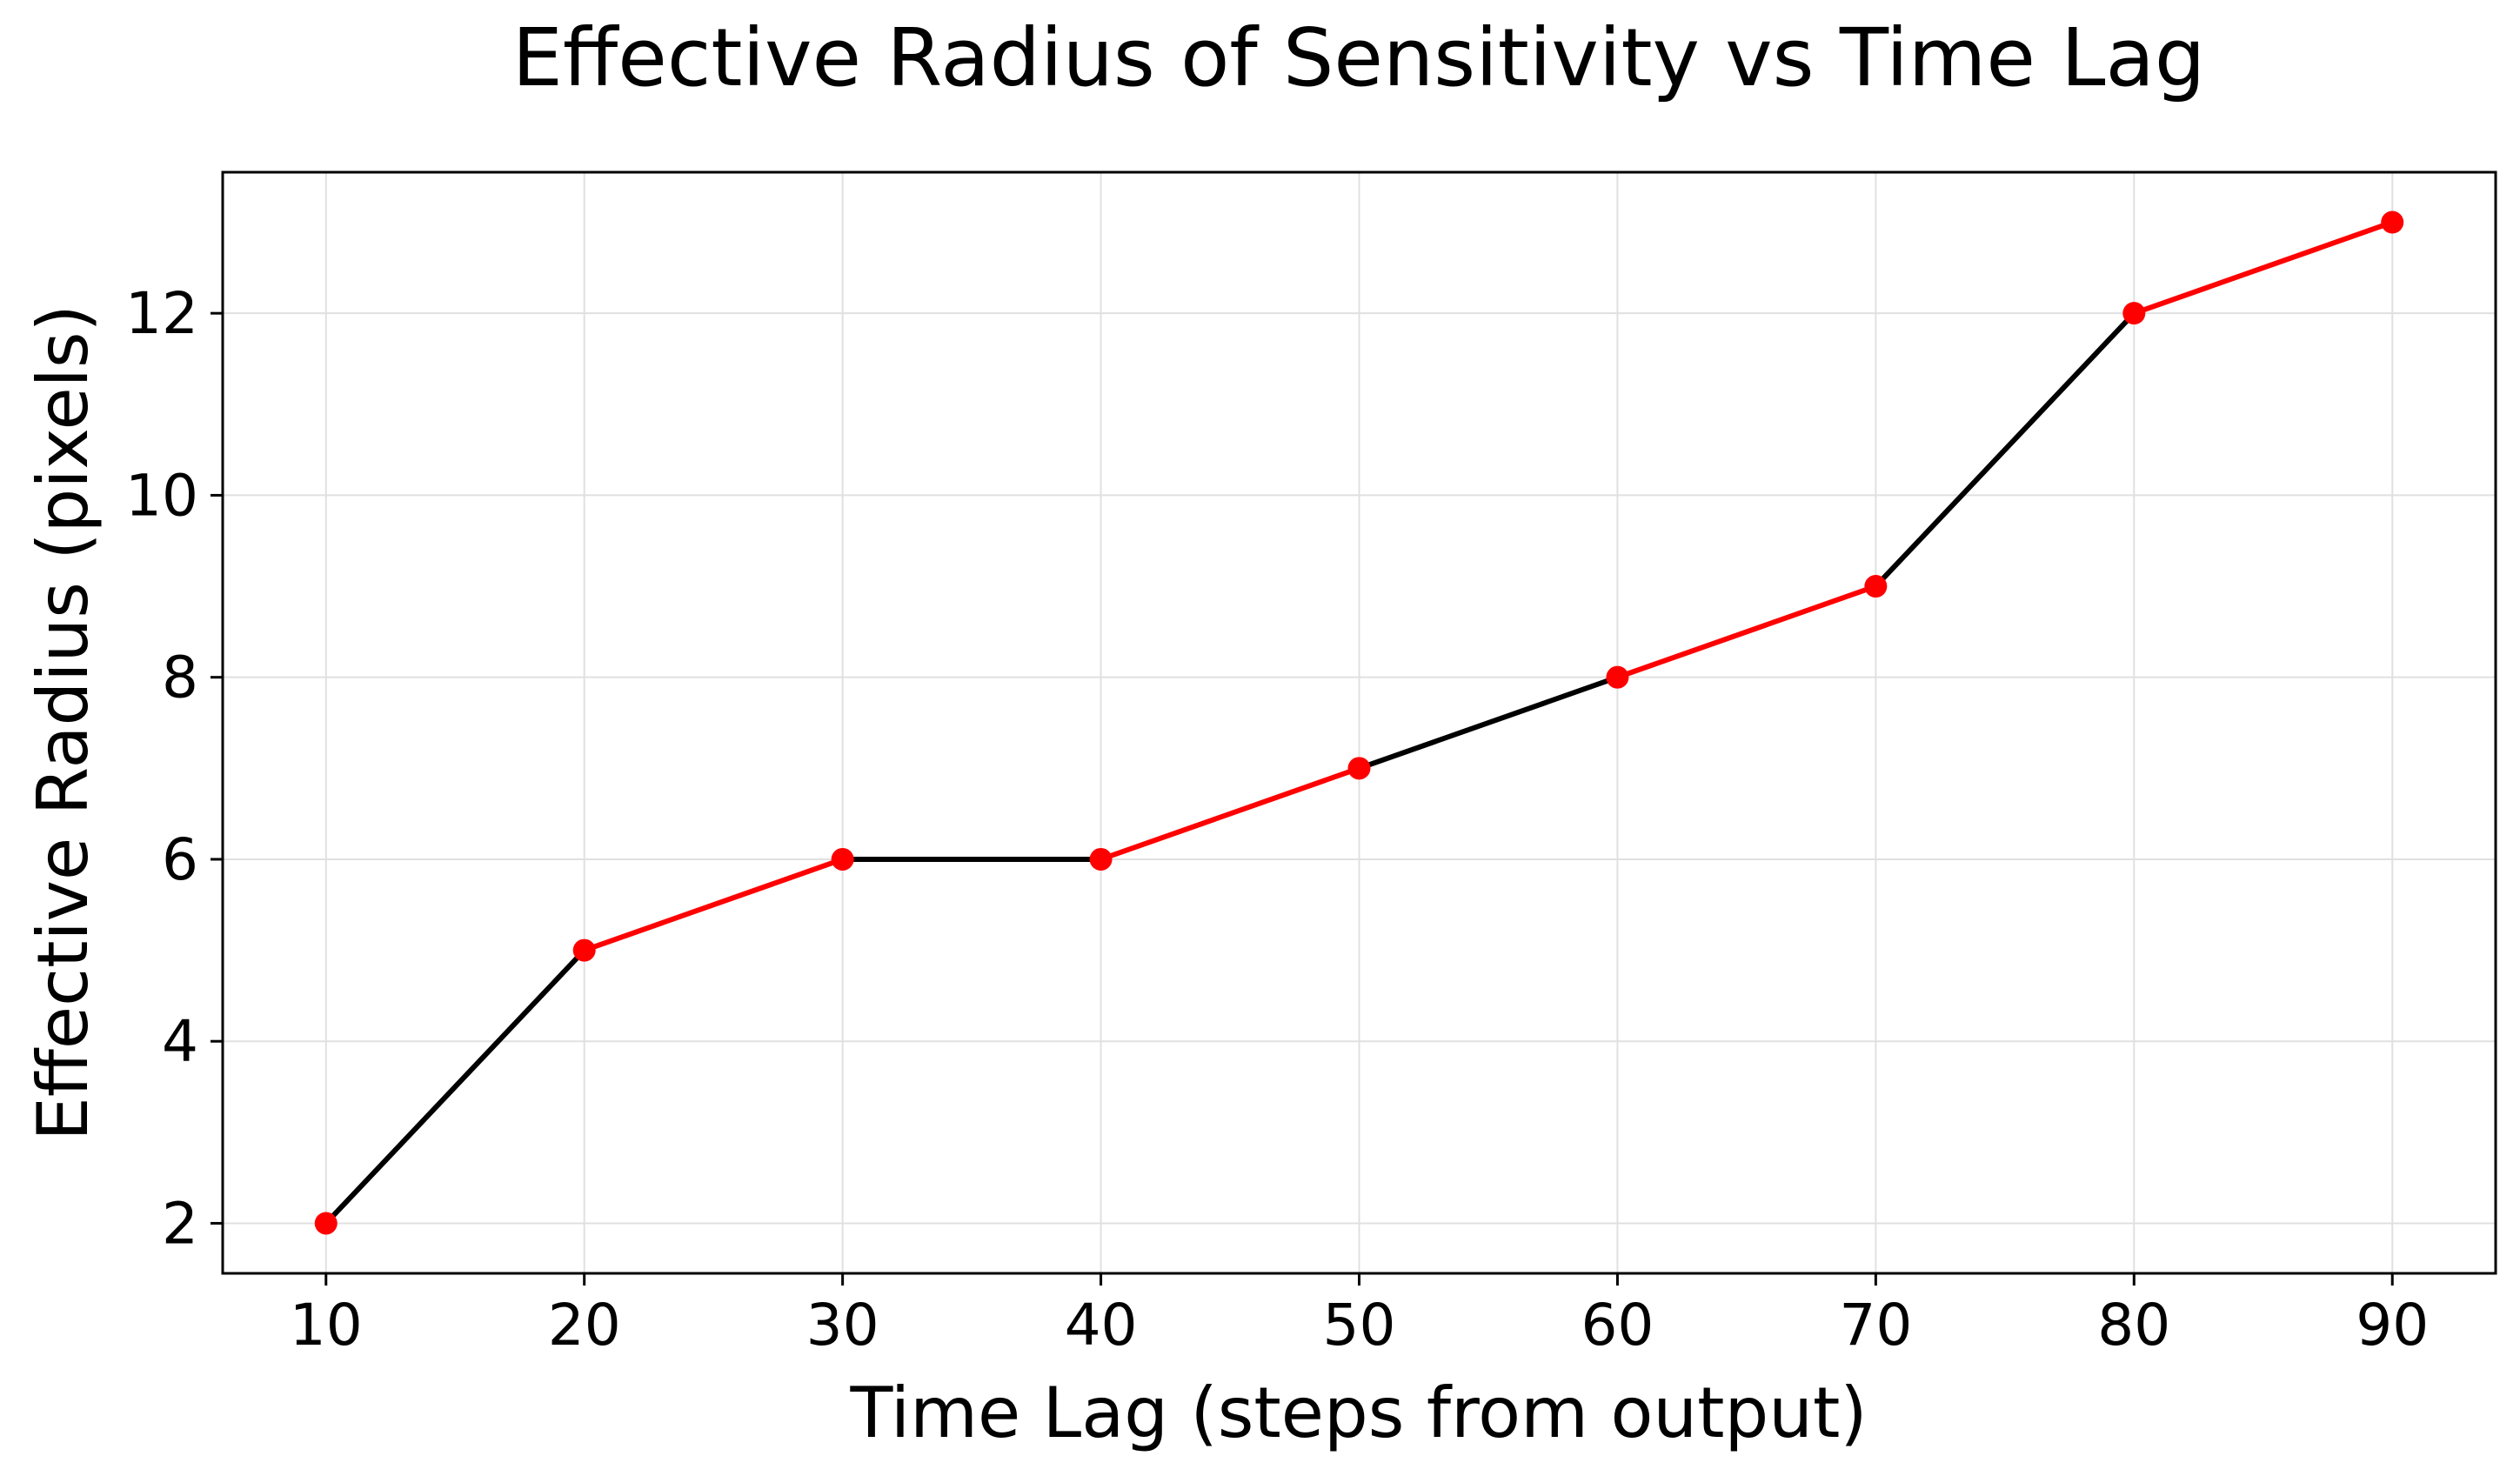  I want to click on x-tick-label: 20, so click(584, 1325).